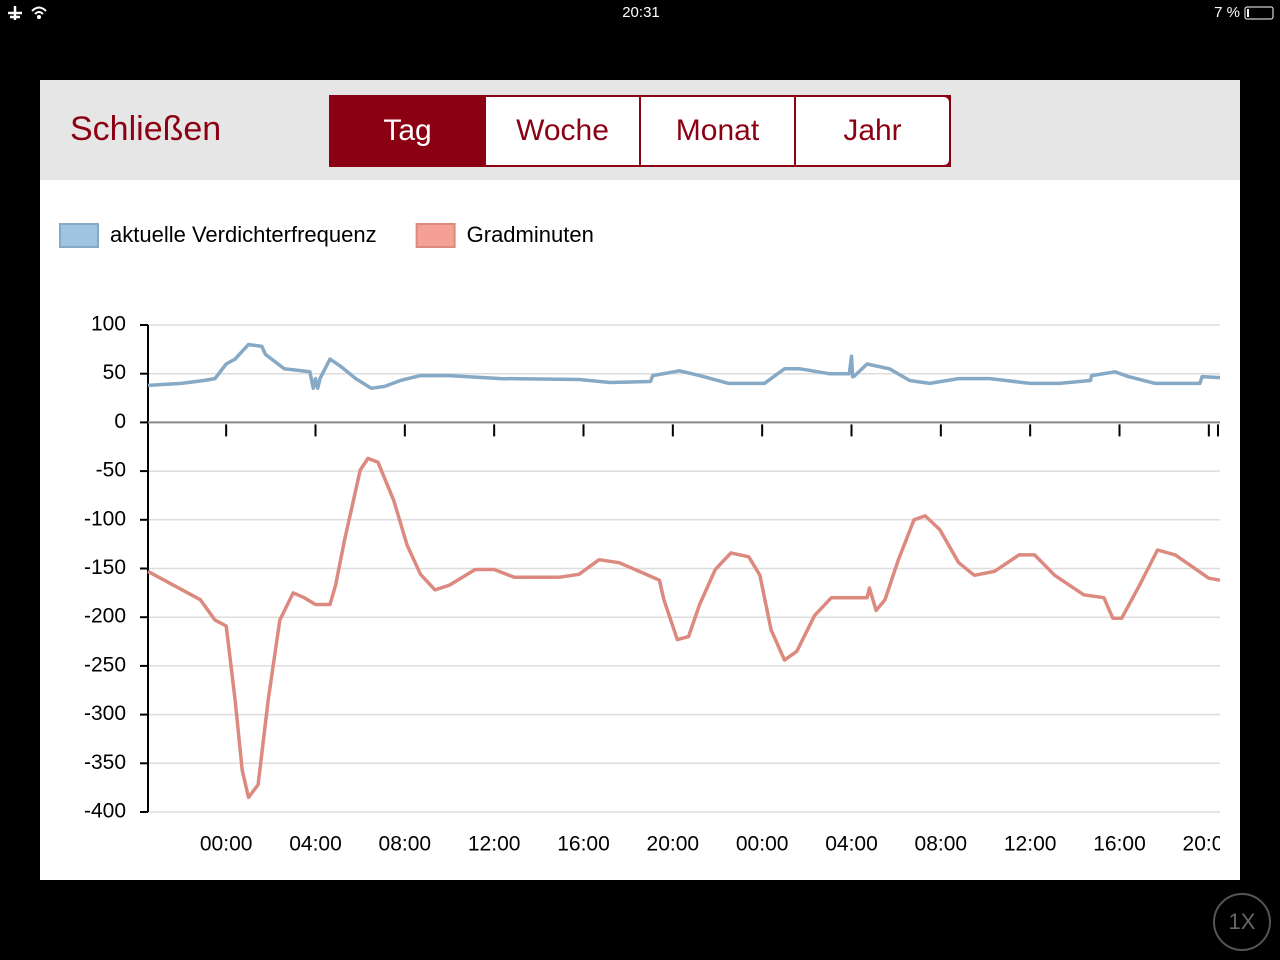 The width and height of the screenshot is (1280, 960). What do you see at coordinates (105, 664) in the screenshot?
I see `y-tick-label: -250` at bounding box center [105, 664].